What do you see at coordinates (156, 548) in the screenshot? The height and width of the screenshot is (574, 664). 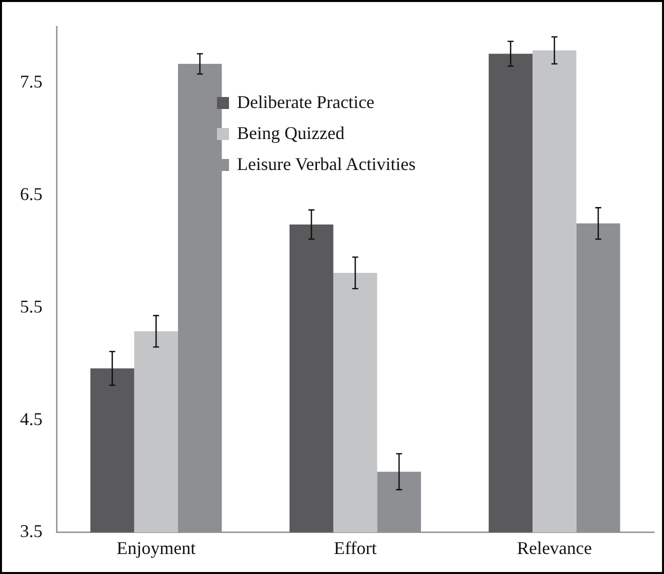 I see `x-tick-label: Enjoyment` at bounding box center [156, 548].